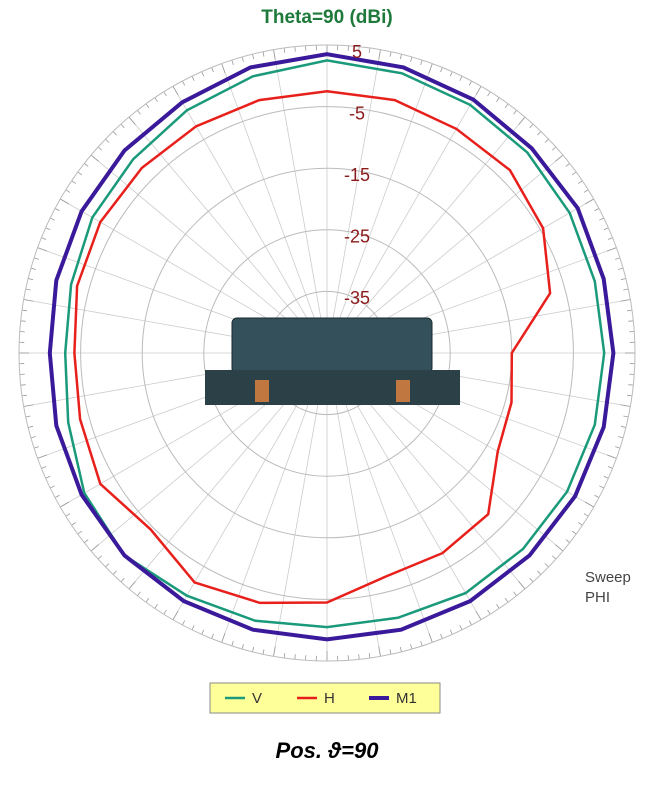  Describe the element at coordinates (328, 750) in the screenshot. I see `caption: Pos. ϑ=90` at that location.